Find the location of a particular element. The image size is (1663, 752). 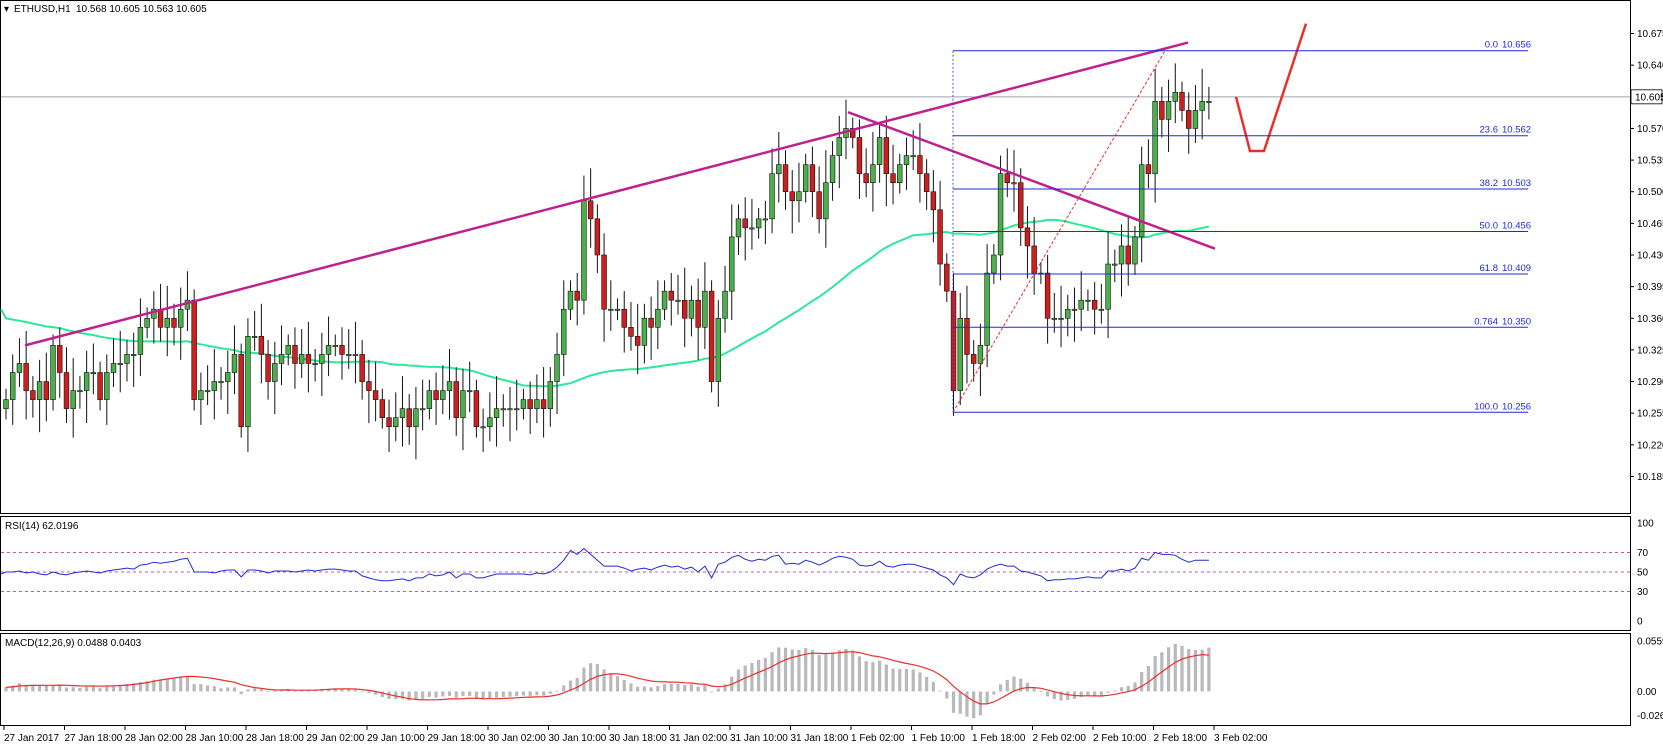

macd-pane is located at coordinates (815, 679).